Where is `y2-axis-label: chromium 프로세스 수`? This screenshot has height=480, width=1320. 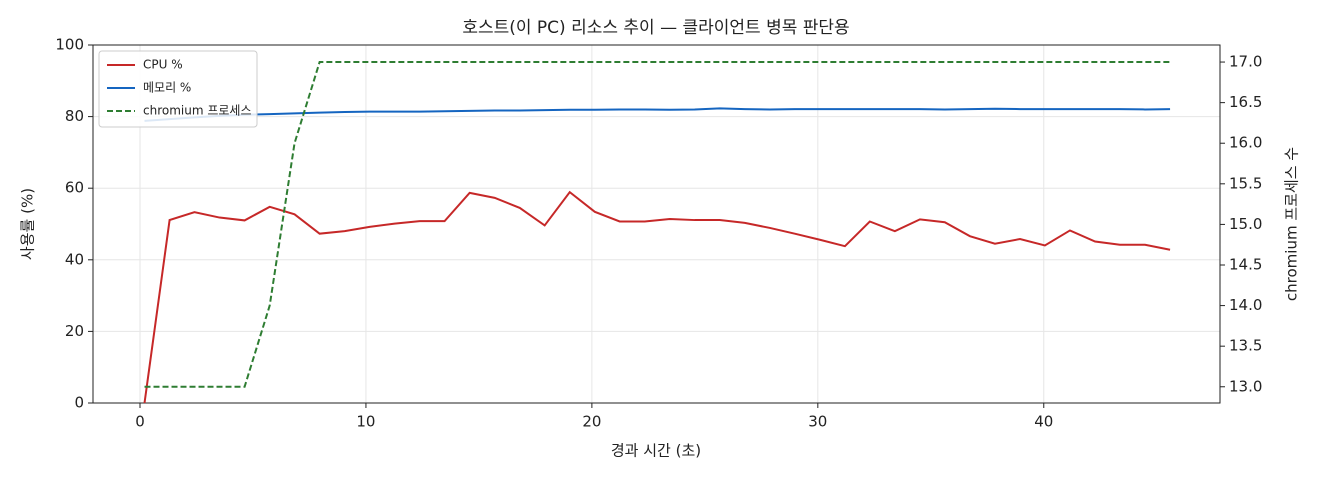 y2-axis-label: chromium 프로세스 수 is located at coordinates (1292, 224).